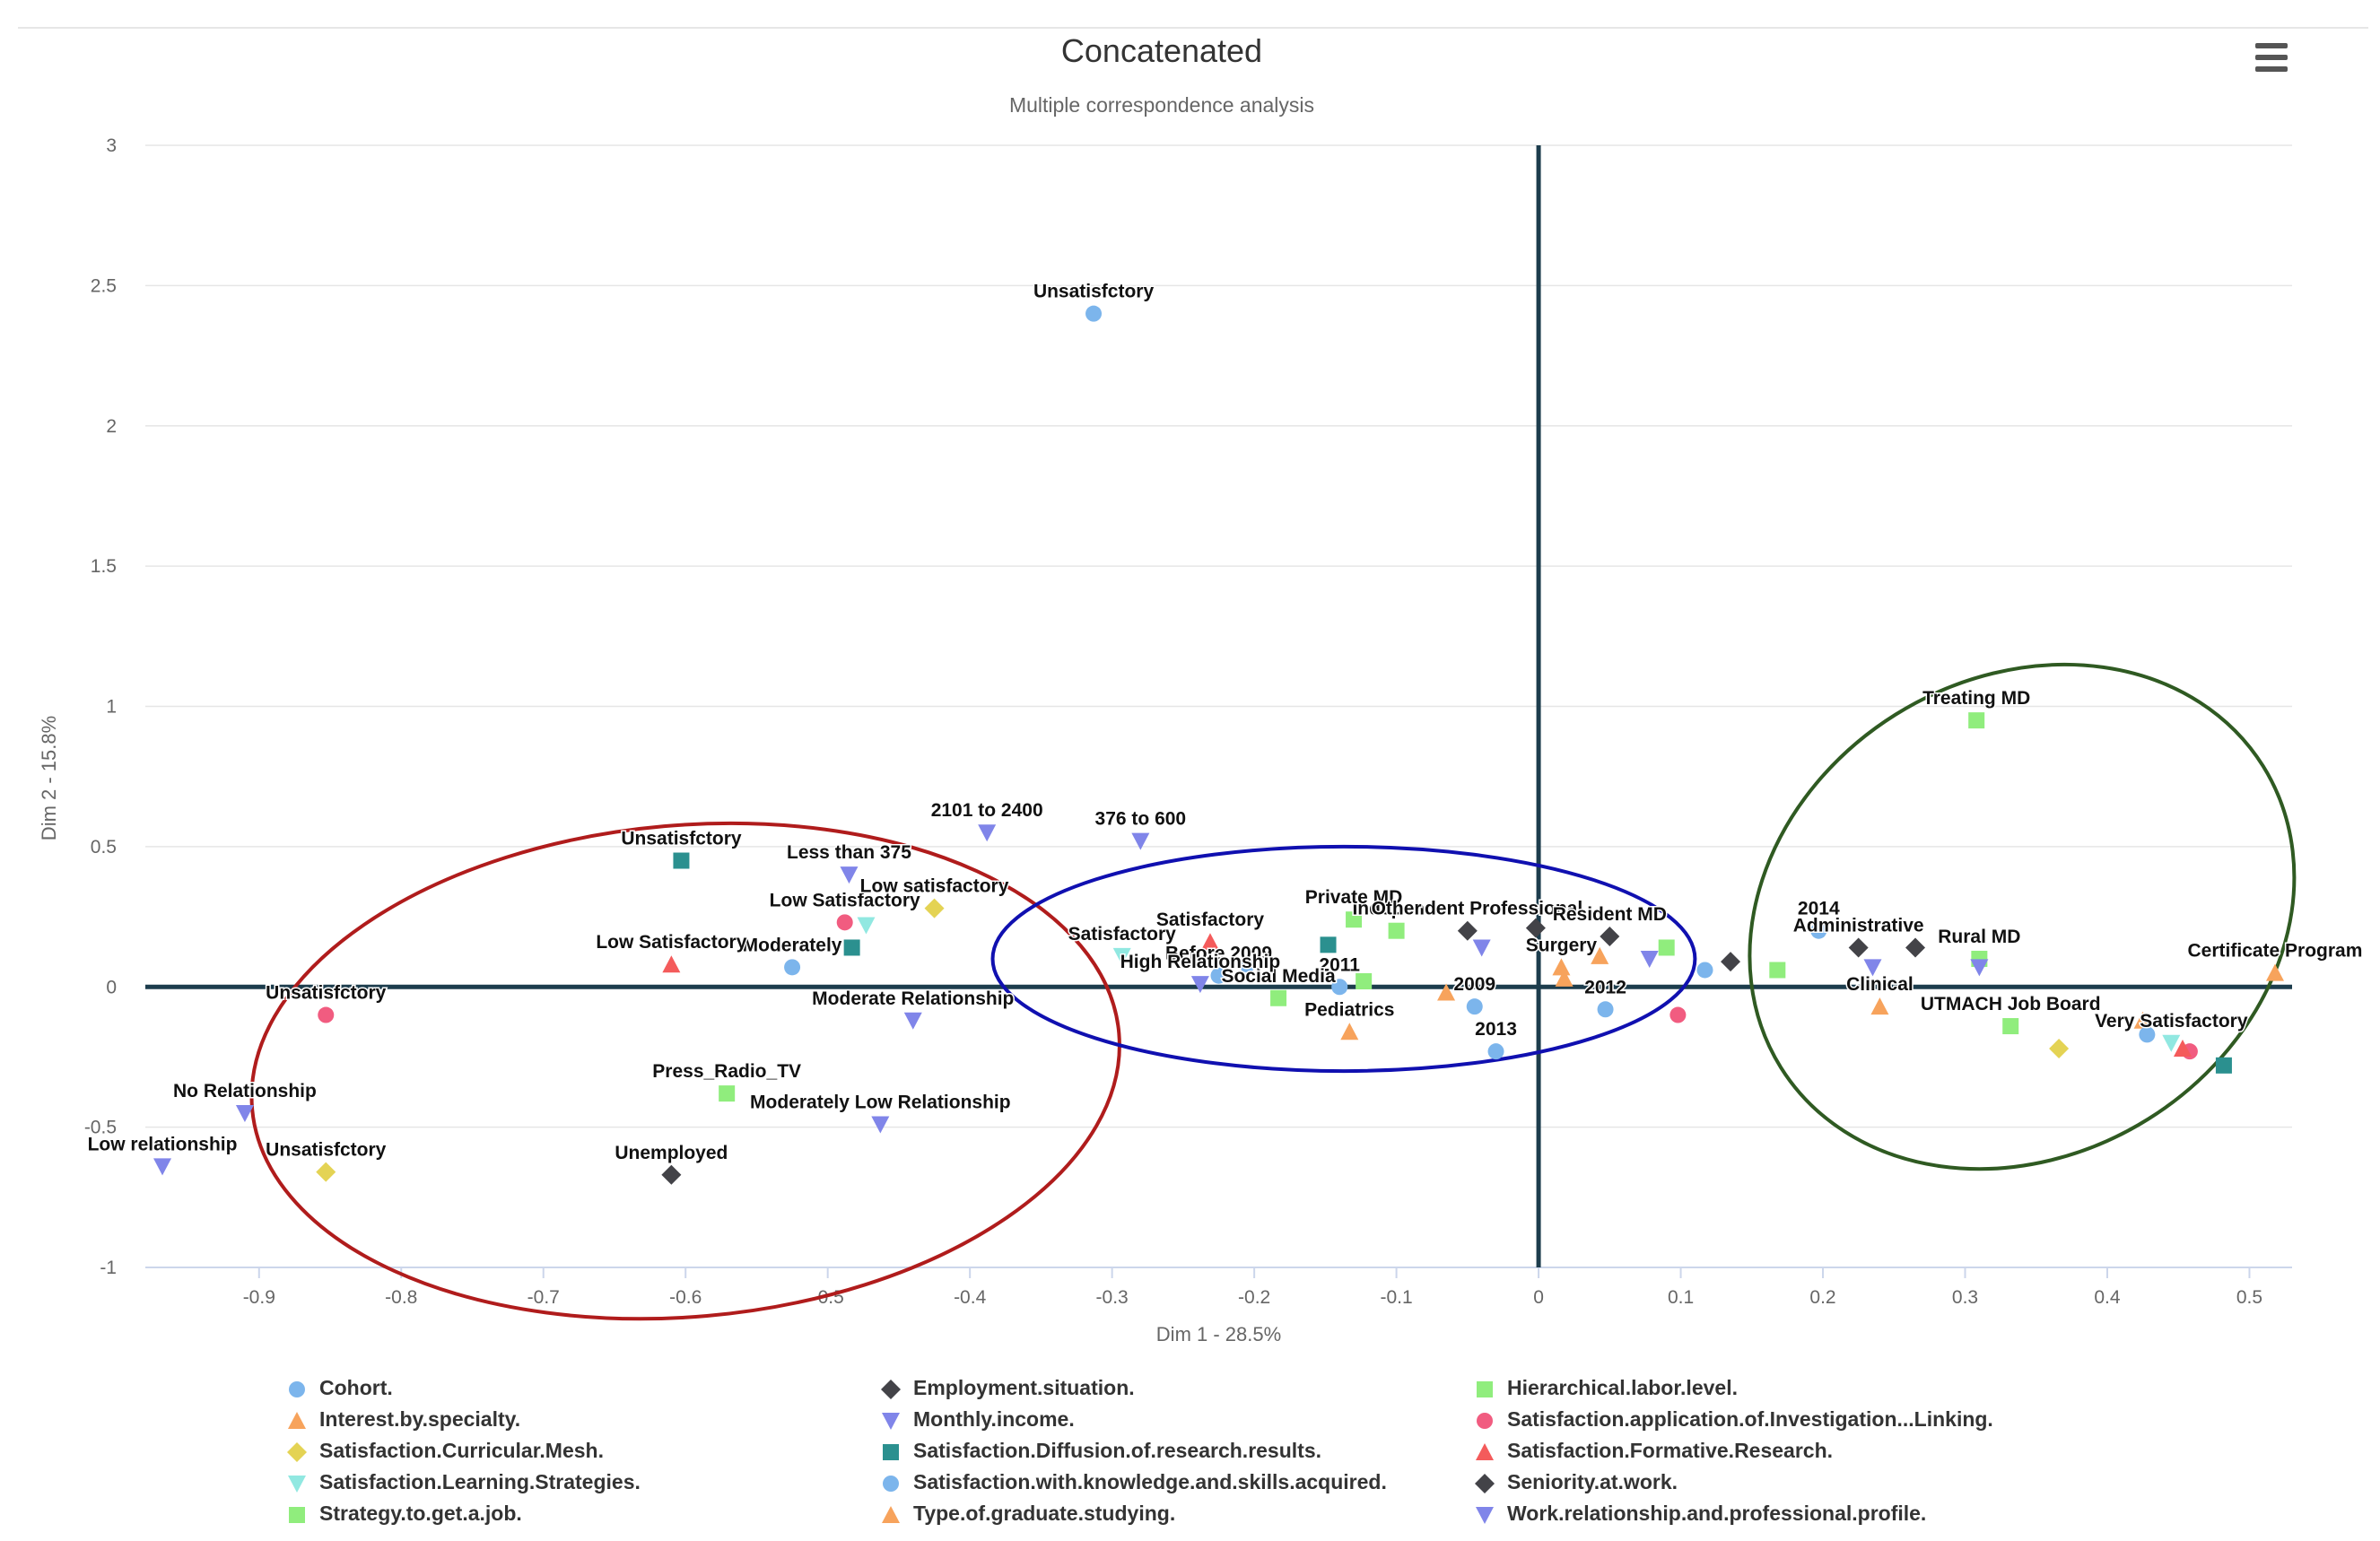 The width and height of the screenshot is (2380, 1541). What do you see at coordinates (726, 1071) in the screenshot?
I see `point-label: Press_Radio_TV` at bounding box center [726, 1071].